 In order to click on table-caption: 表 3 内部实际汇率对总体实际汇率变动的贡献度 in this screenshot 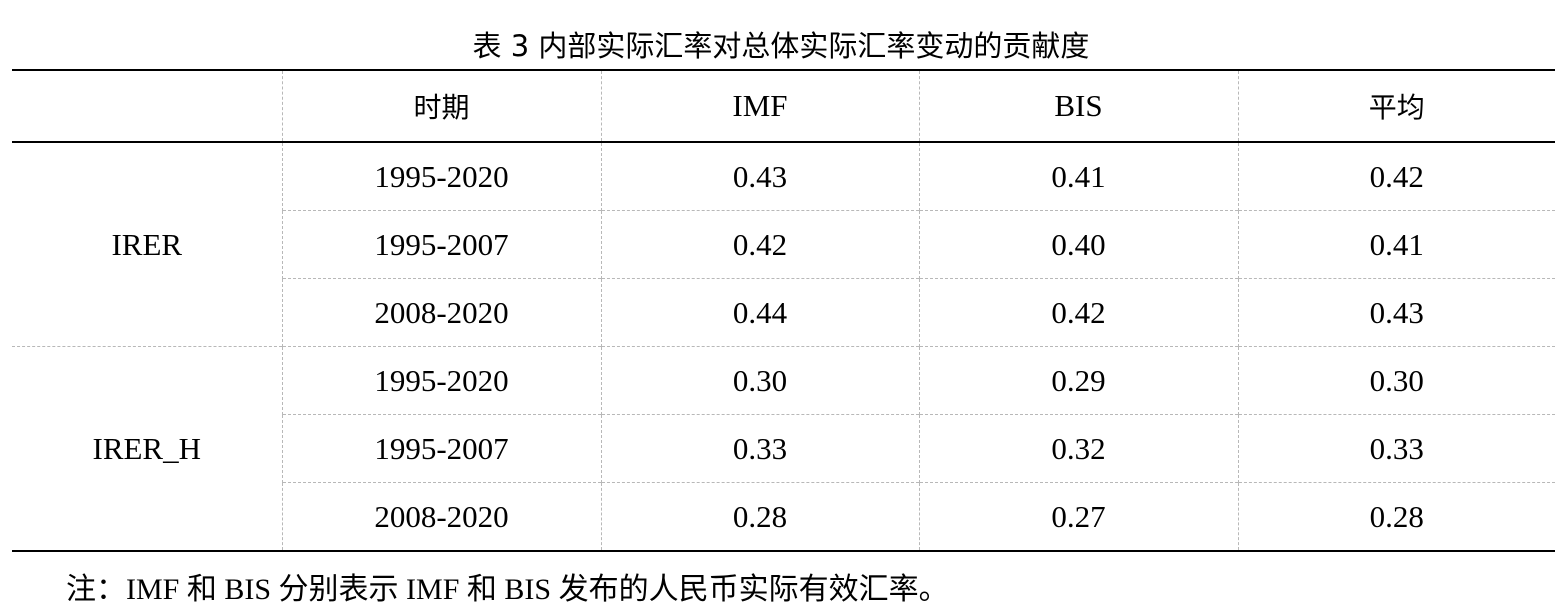, I will do `click(781, 46)`.